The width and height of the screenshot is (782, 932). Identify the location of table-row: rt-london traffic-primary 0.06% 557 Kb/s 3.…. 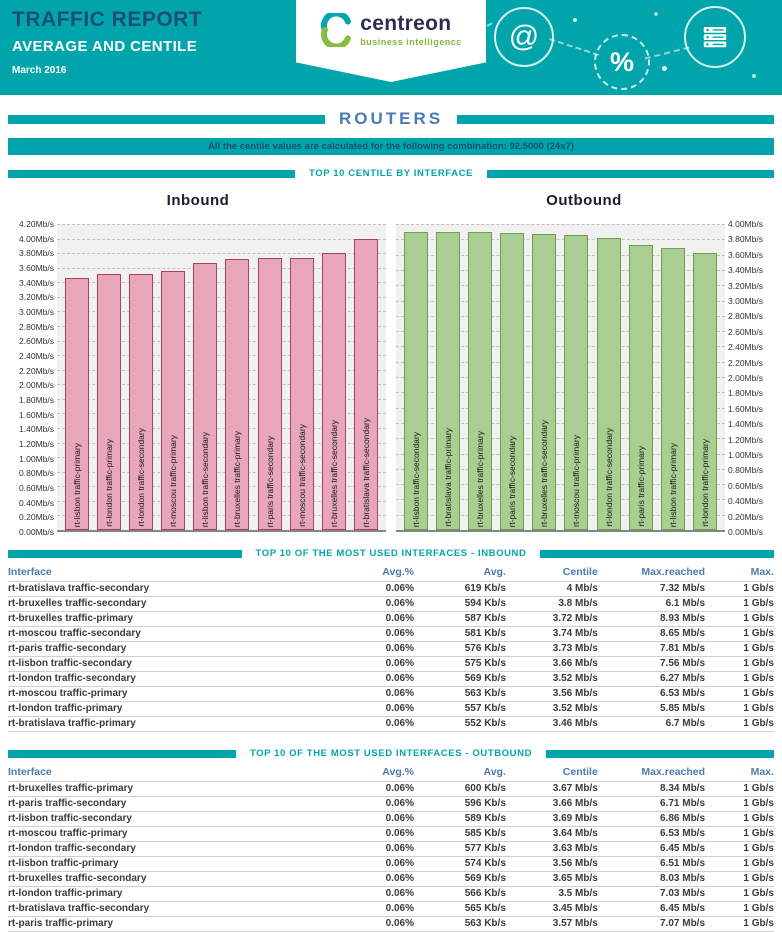
(391, 709).